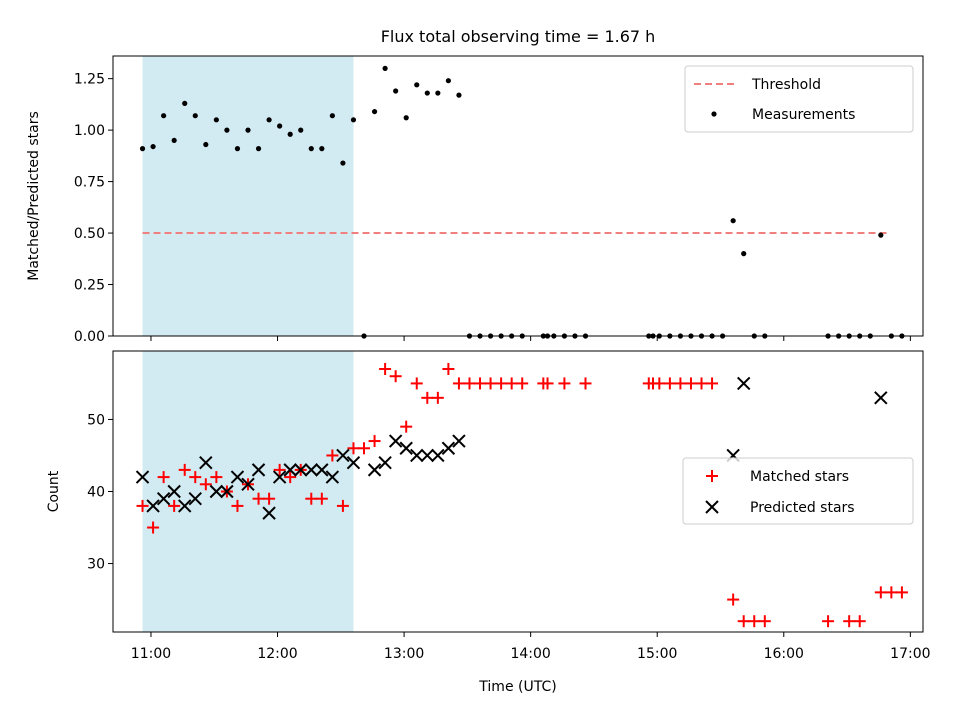 The image size is (960, 720). I want to click on measurements-legend-label: Measurements, so click(803, 115).